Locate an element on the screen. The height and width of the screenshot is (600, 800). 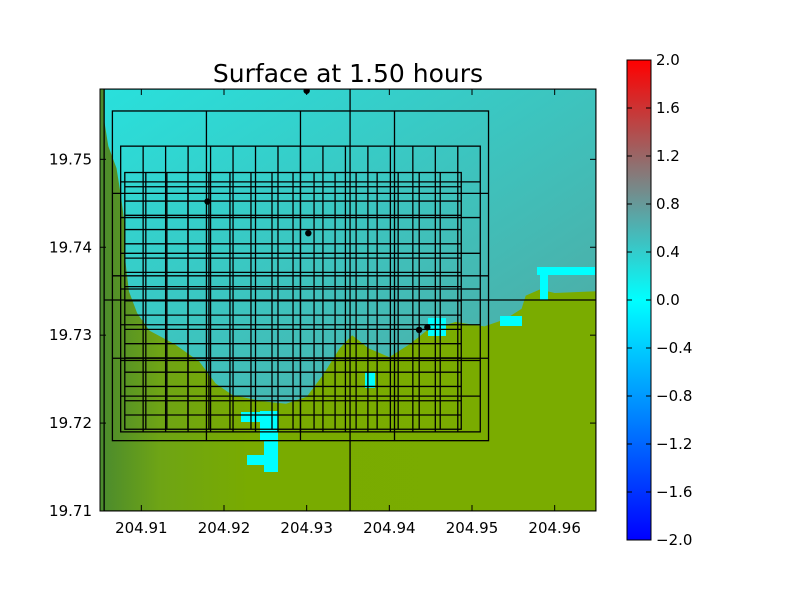
y-tick-label: 19.74 is located at coordinates (70, 247).